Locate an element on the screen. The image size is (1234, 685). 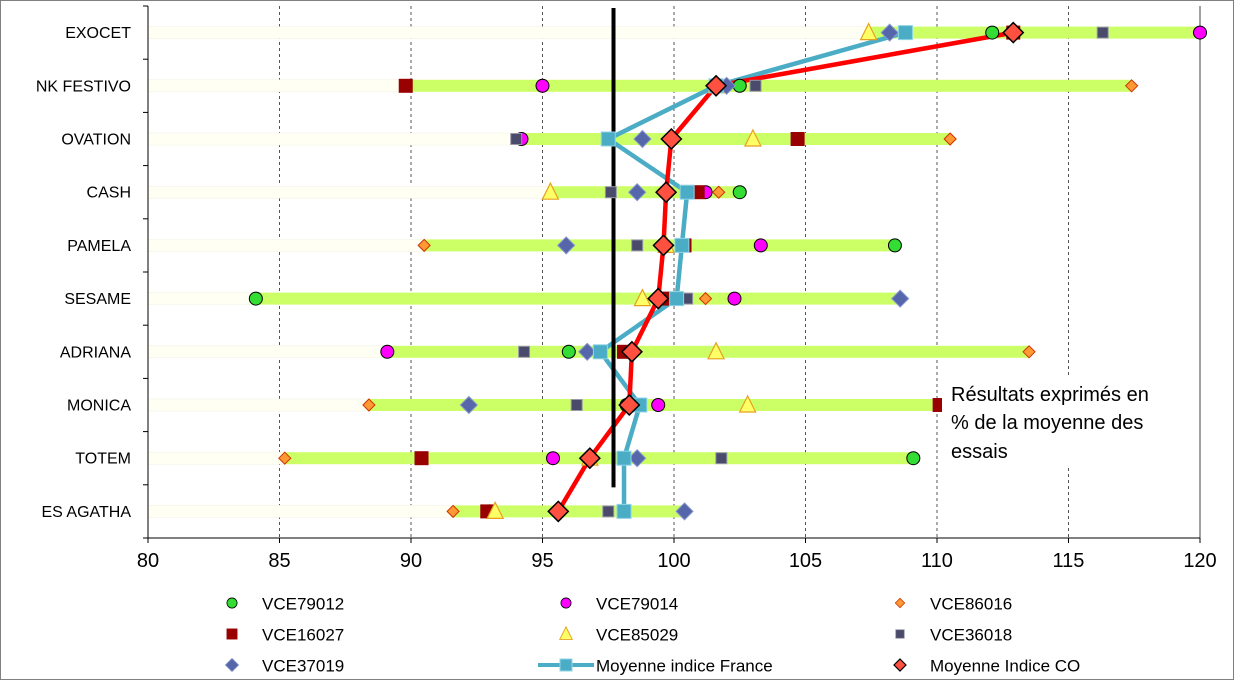
category-label: EXOCET is located at coordinates (98, 33).